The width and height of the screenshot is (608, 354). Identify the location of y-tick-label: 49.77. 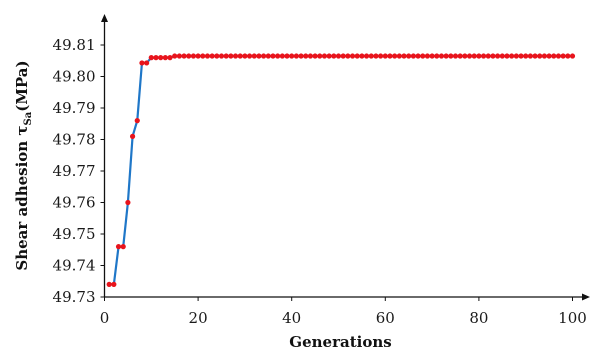
(74, 171).